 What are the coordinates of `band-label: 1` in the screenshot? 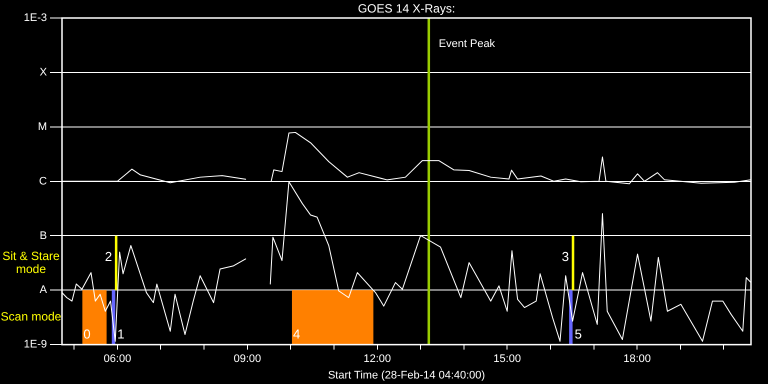 It's located at (120, 334).